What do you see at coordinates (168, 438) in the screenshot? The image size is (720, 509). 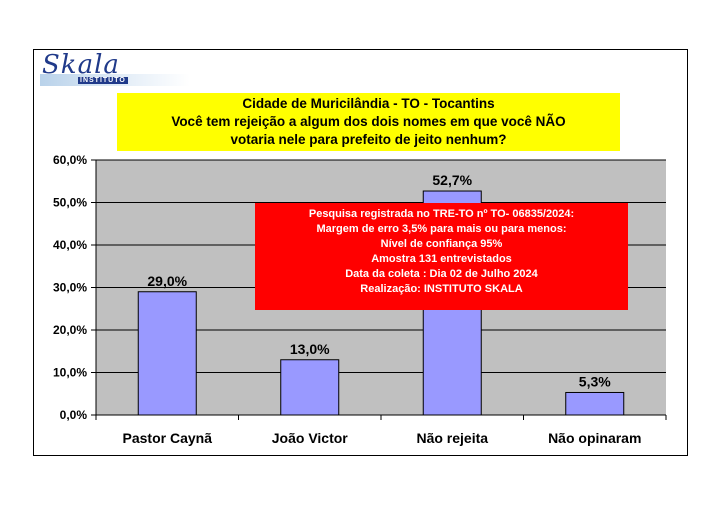 I see `category-label: Pastor Caynã` at bounding box center [168, 438].